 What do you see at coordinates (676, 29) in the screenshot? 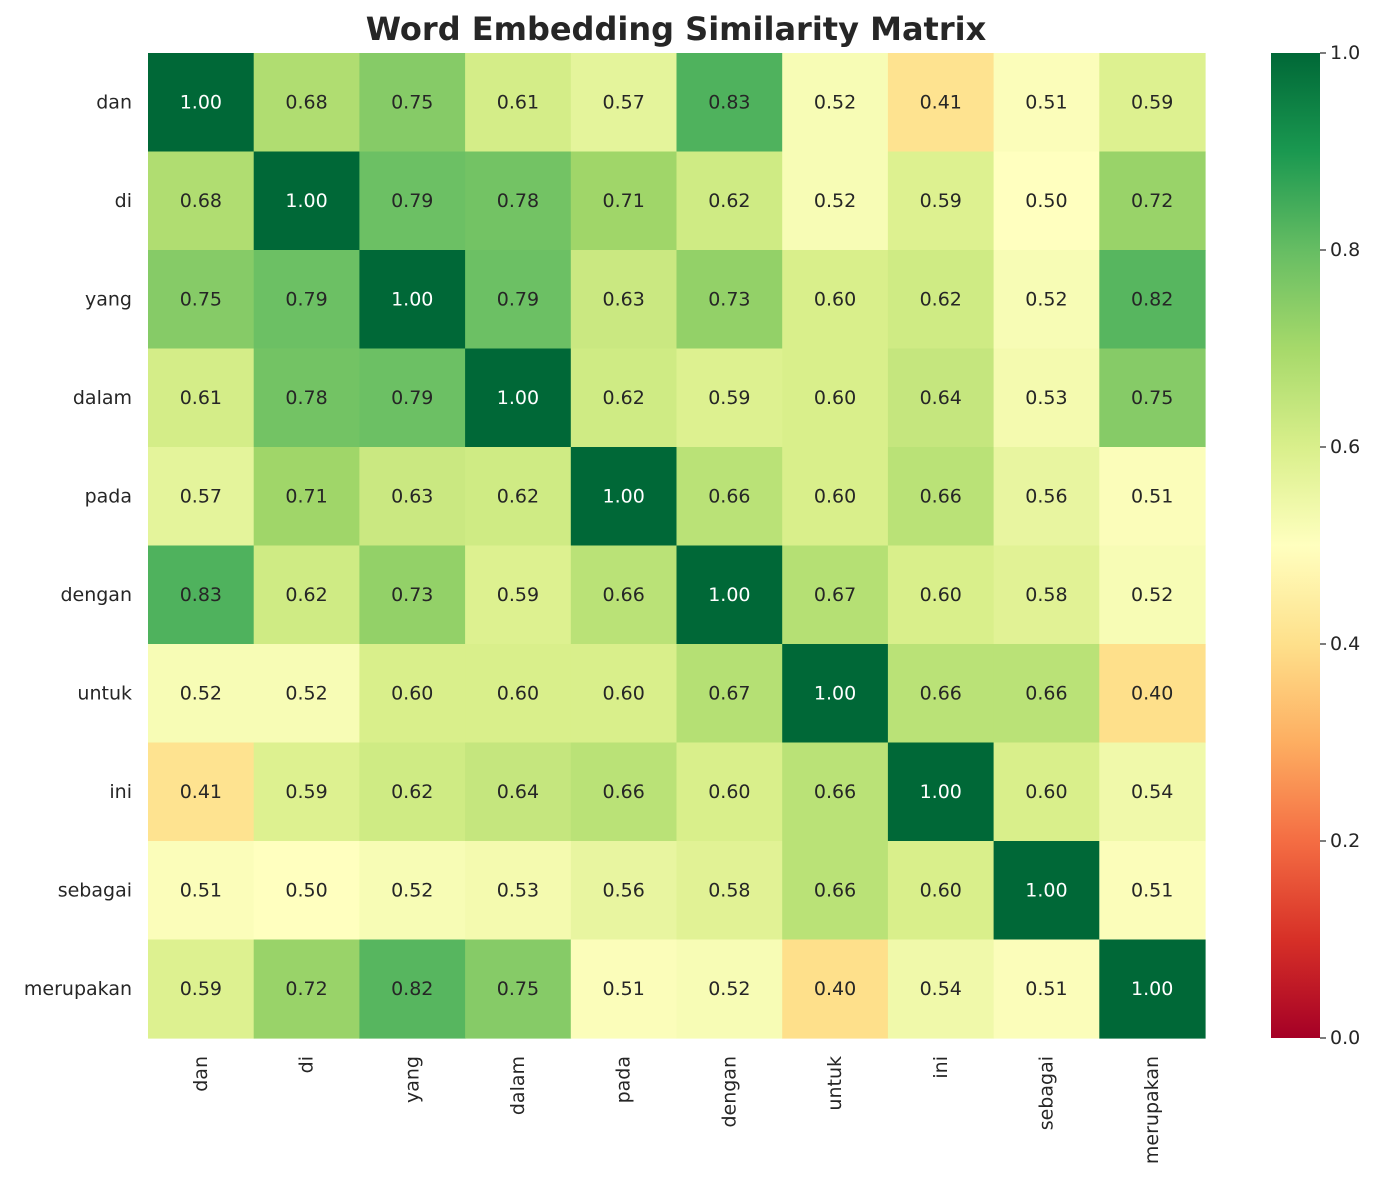
I see `chart-title: Word Embedding Similarity Matrix` at bounding box center [676, 29].